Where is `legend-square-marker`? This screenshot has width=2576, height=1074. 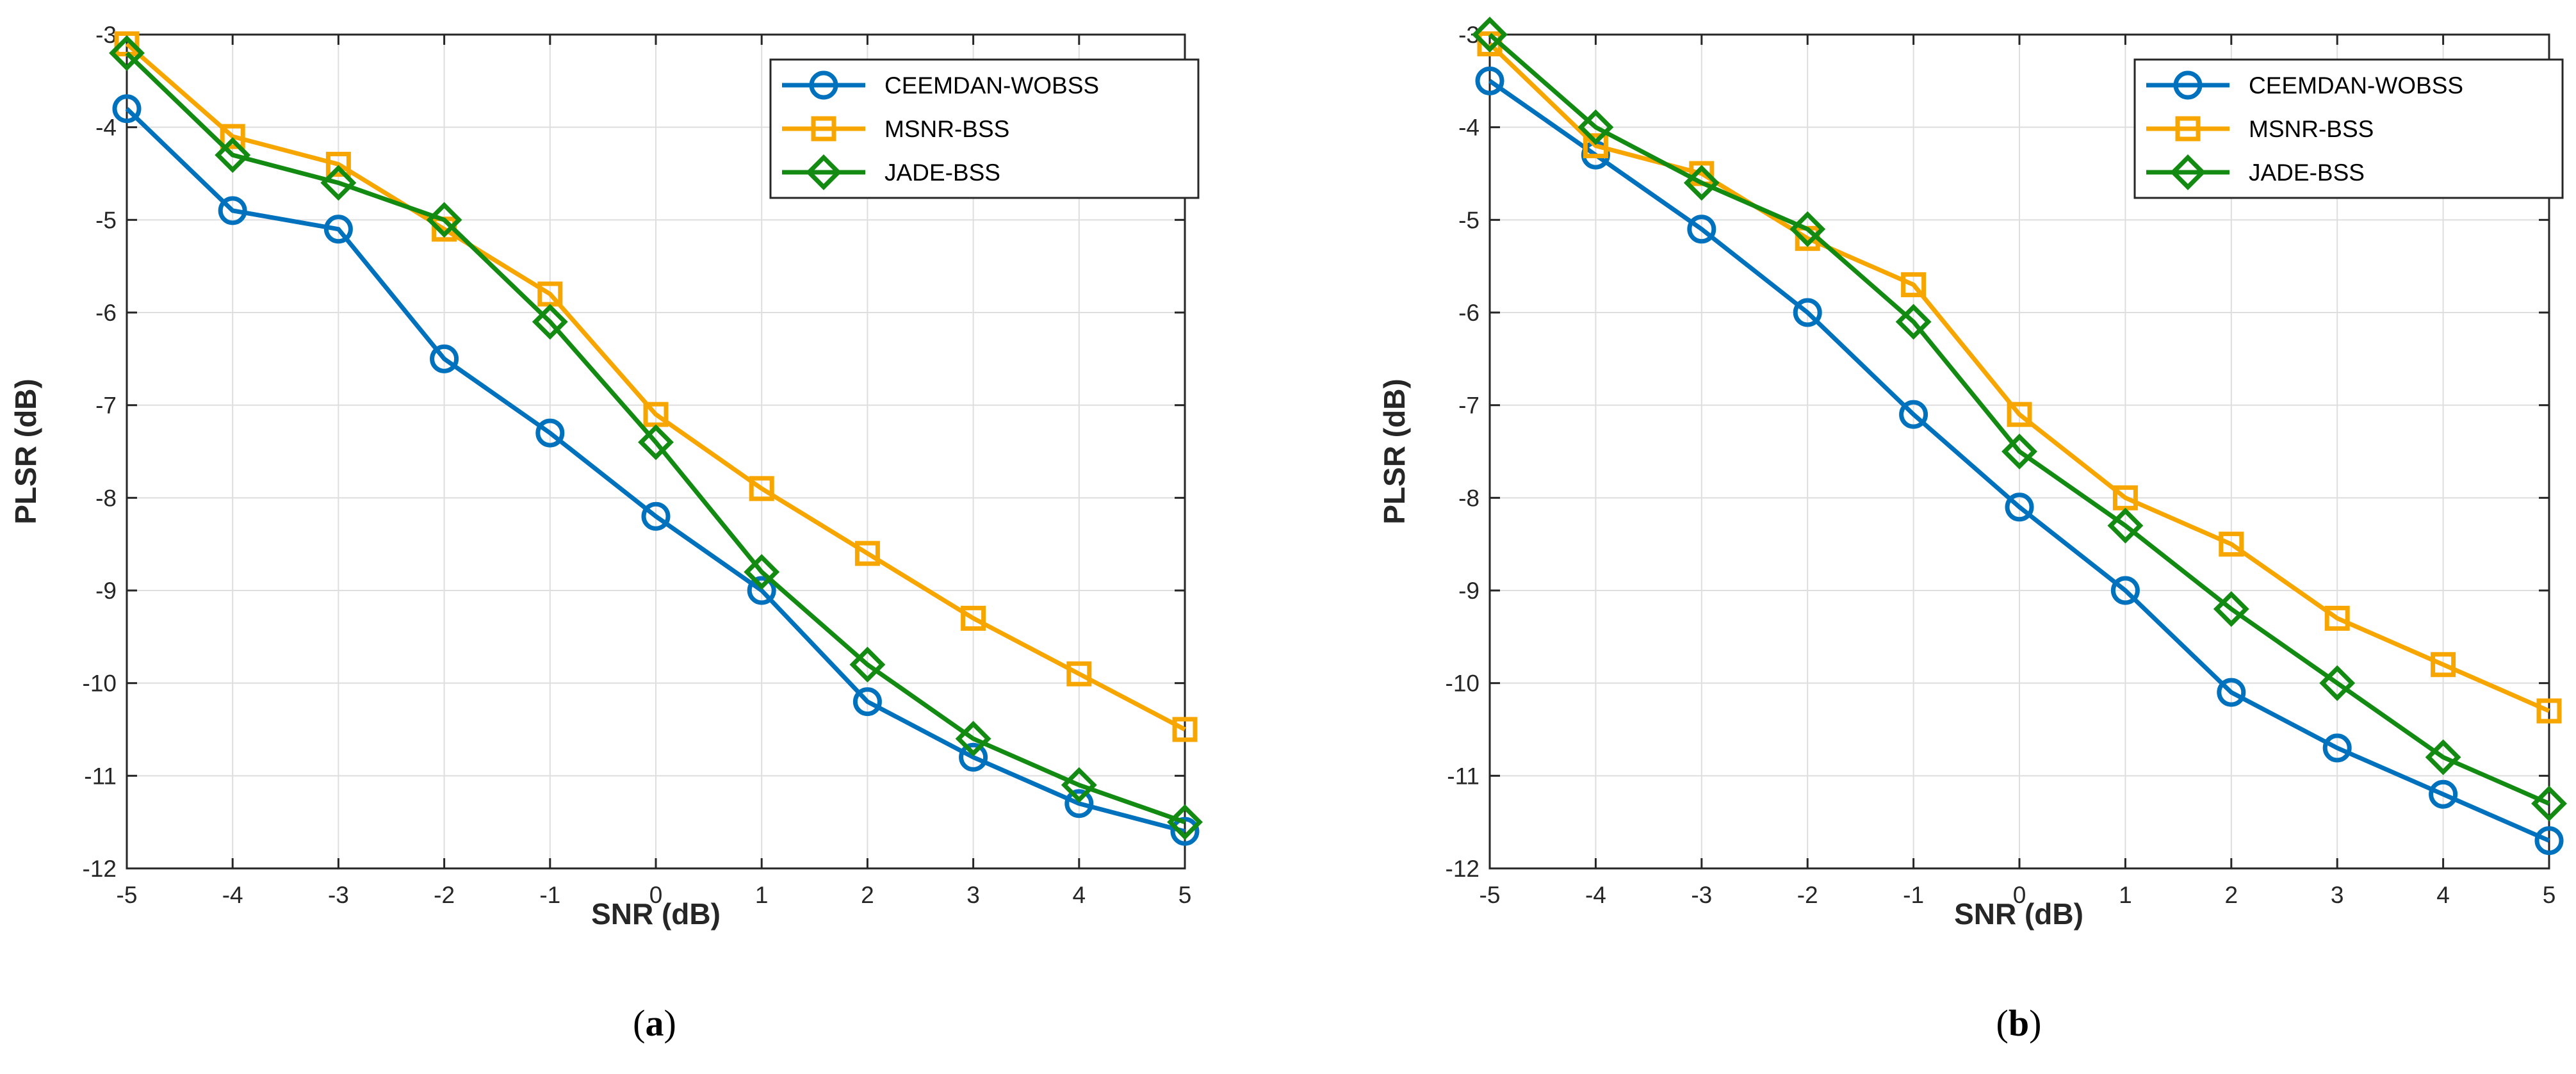 legend-square-marker is located at coordinates (2188, 129).